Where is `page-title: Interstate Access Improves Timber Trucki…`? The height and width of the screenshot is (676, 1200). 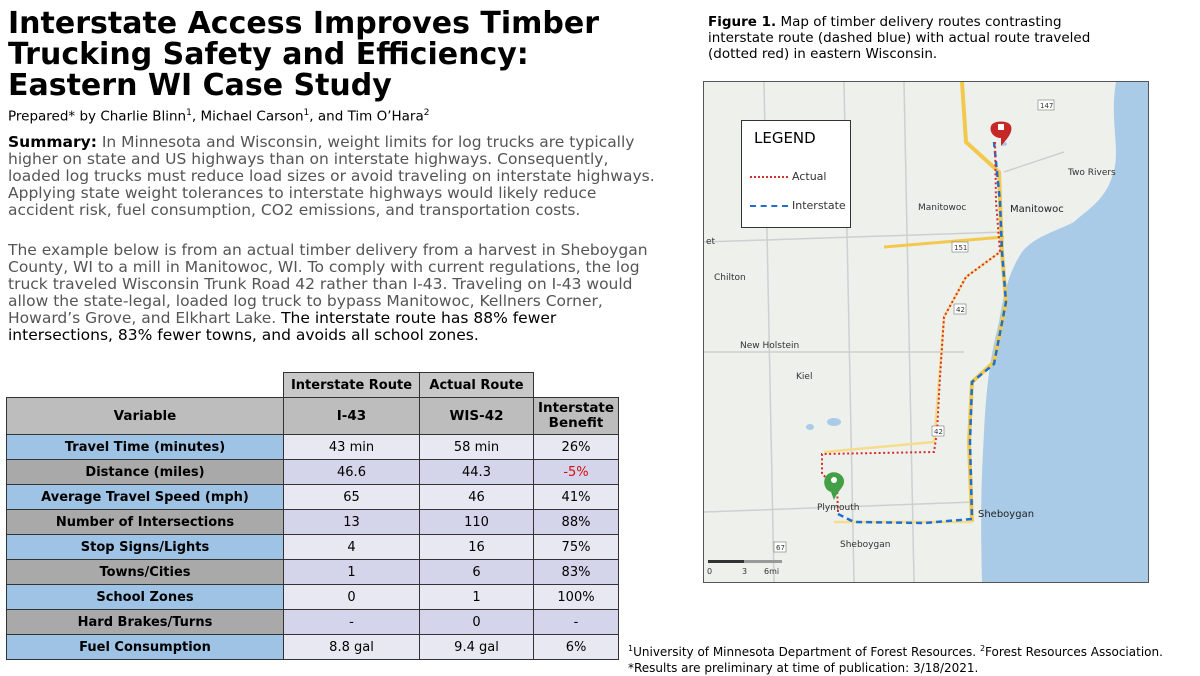
page-title: Interstate Access Improves Timber Trucki… is located at coordinates (303, 54).